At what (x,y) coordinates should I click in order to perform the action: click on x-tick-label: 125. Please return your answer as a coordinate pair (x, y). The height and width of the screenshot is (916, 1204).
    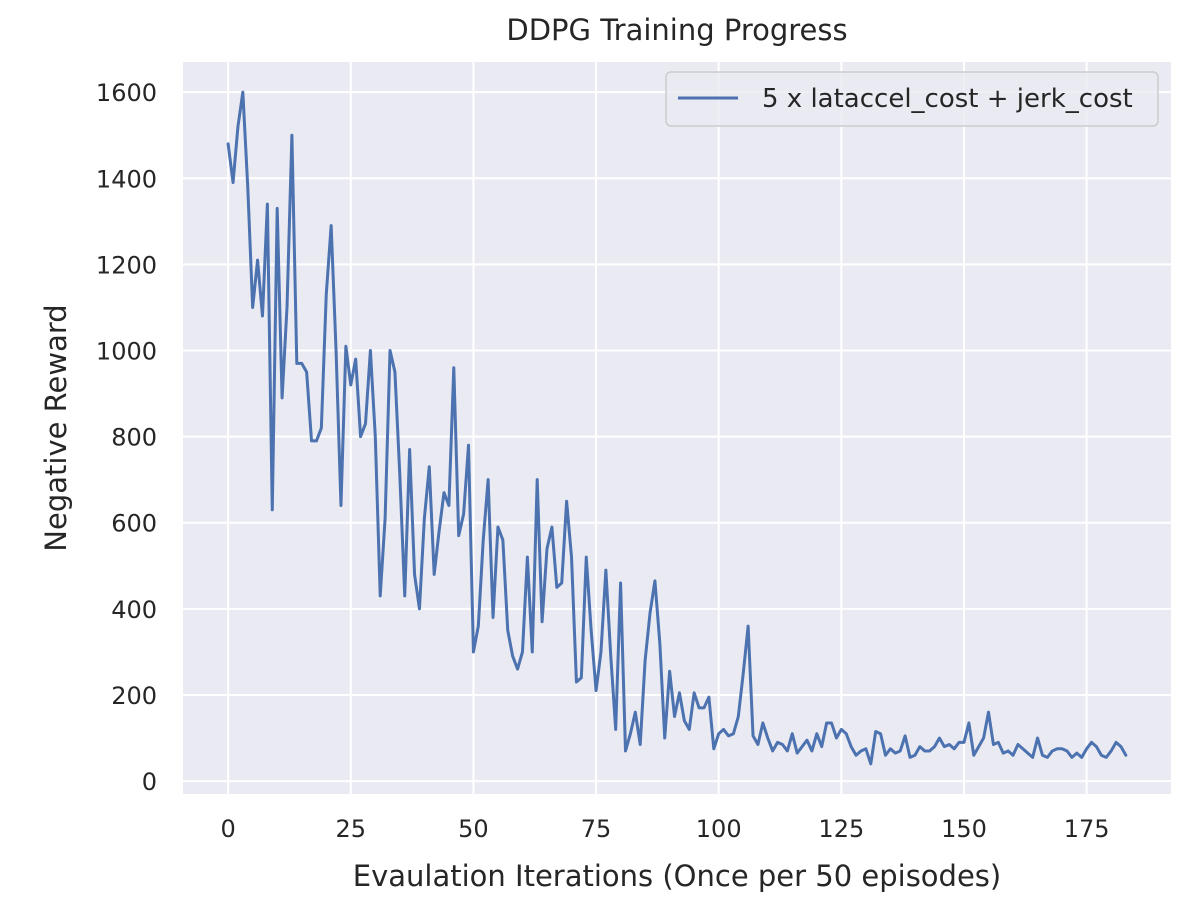
    Looking at the image, I should click on (841, 829).